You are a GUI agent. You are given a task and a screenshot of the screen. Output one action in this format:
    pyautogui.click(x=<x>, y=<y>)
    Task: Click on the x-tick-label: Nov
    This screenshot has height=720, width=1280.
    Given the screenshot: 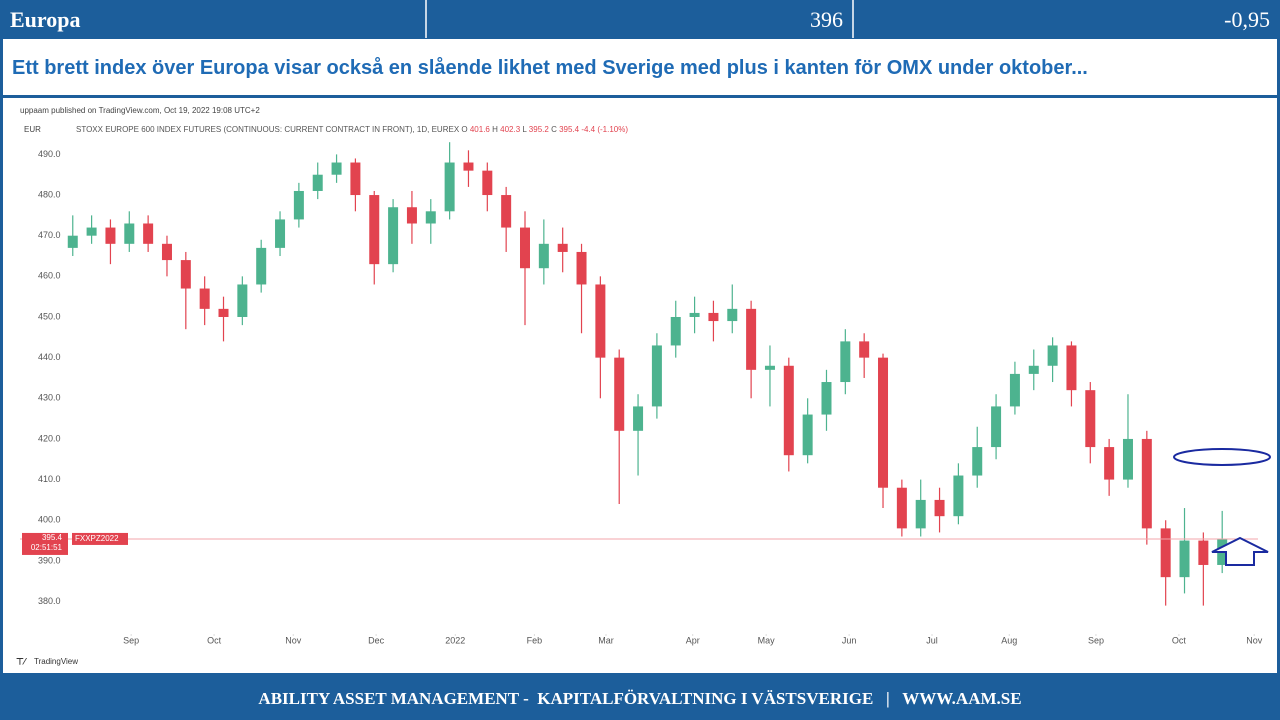 What is the action you would take?
    pyautogui.click(x=293, y=640)
    